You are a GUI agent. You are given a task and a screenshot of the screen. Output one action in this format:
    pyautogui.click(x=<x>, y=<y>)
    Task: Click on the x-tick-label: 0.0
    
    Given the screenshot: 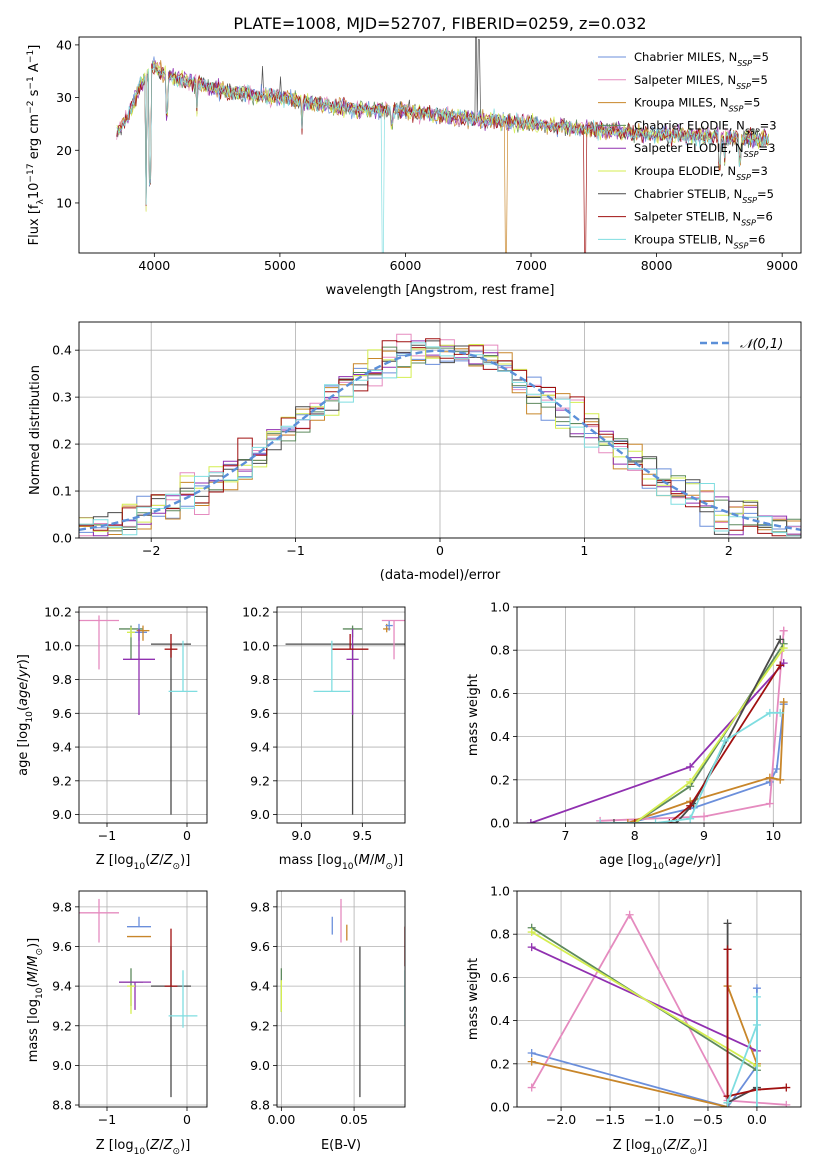 What is the action you would take?
    pyautogui.click(x=757, y=1119)
    